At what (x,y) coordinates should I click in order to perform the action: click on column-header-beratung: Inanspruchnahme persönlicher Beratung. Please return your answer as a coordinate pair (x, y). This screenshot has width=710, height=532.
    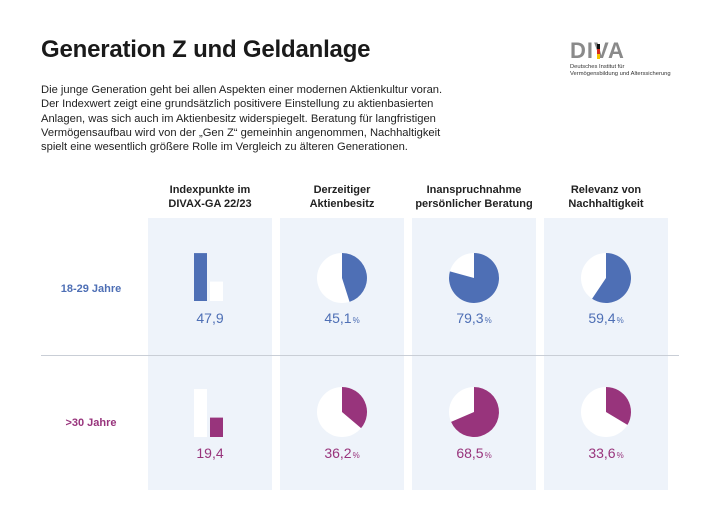
    Looking at the image, I should click on (474, 197).